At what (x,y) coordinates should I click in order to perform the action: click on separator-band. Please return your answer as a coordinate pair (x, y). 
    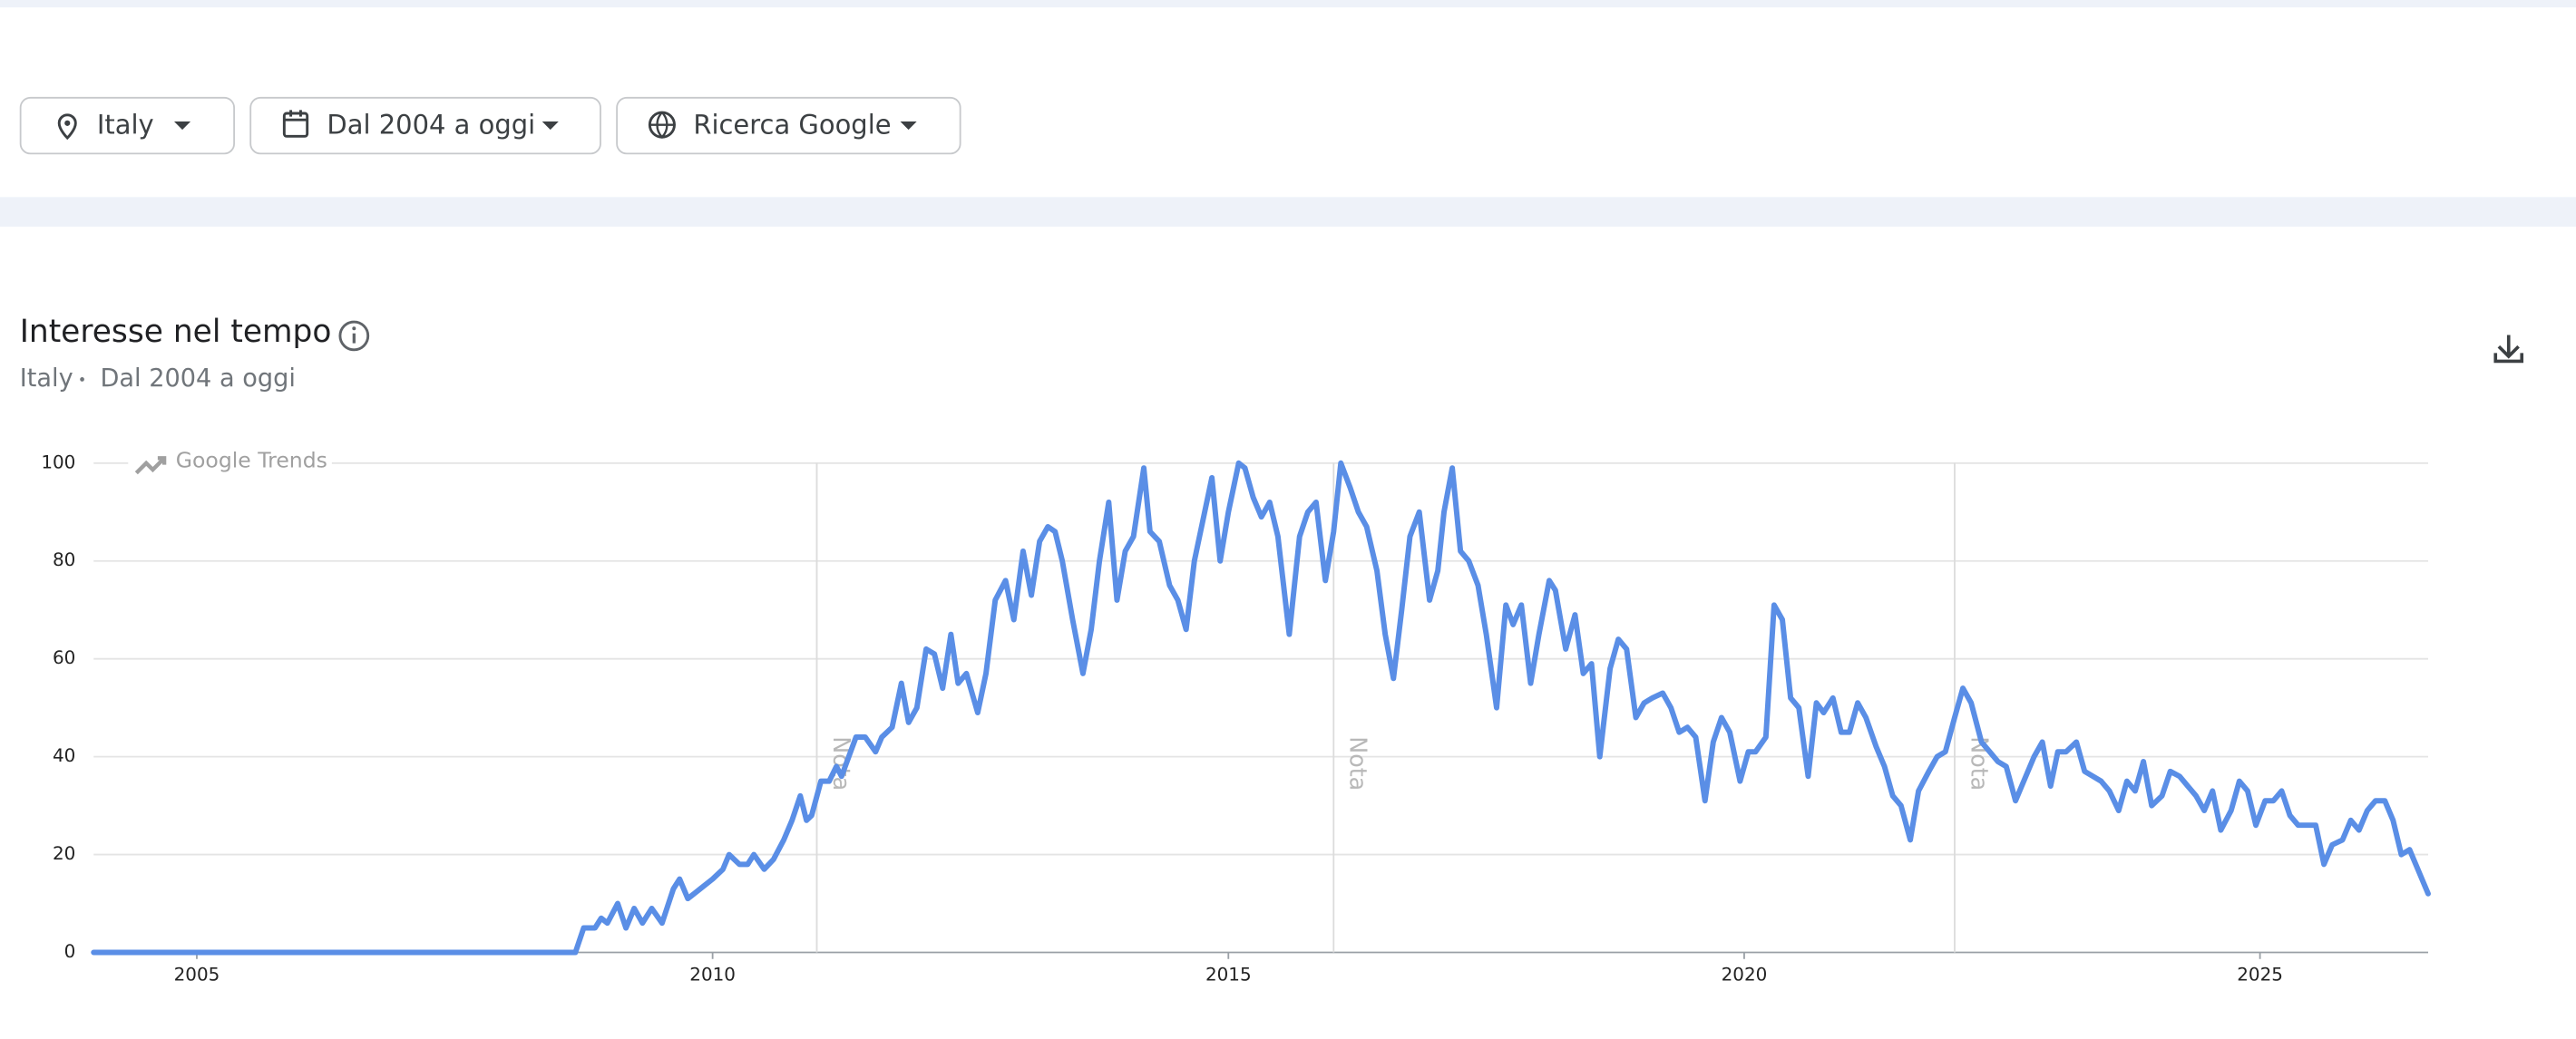
    Looking at the image, I should click on (1288, 212).